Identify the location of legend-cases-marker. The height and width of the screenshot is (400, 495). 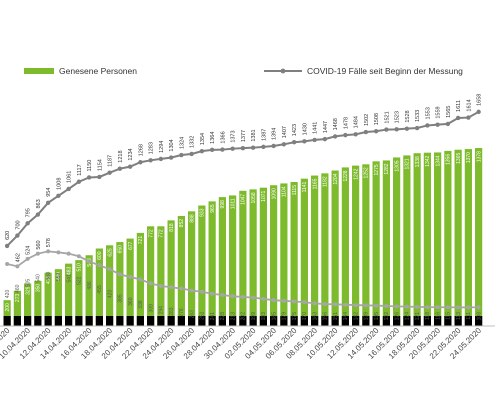
(283, 71).